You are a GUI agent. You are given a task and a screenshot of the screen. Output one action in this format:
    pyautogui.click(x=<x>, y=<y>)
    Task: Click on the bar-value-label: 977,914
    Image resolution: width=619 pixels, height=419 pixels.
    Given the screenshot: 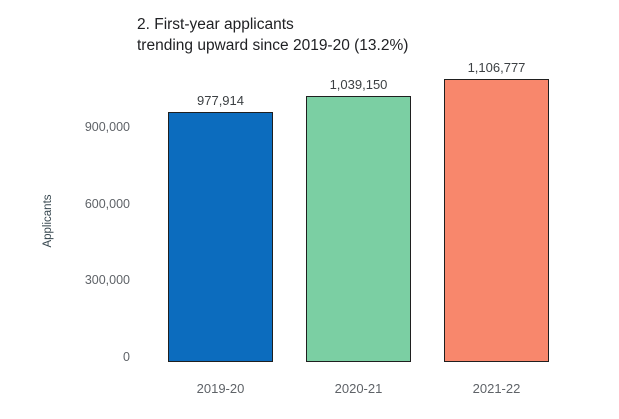 What is the action you would take?
    pyautogui.click(x=220, y=100)
    